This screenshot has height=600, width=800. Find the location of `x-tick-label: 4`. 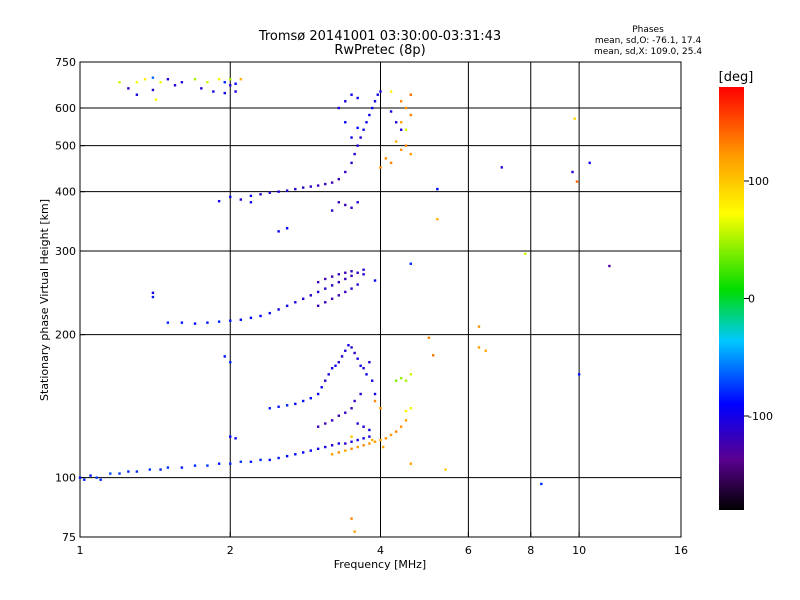

x-tick-label: 4 is located at coordinates (380, 550).